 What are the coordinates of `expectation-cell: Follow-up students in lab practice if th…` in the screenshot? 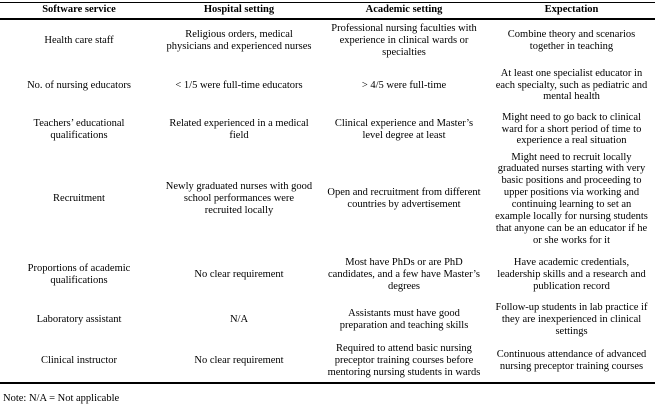 It's located at (571, 320).